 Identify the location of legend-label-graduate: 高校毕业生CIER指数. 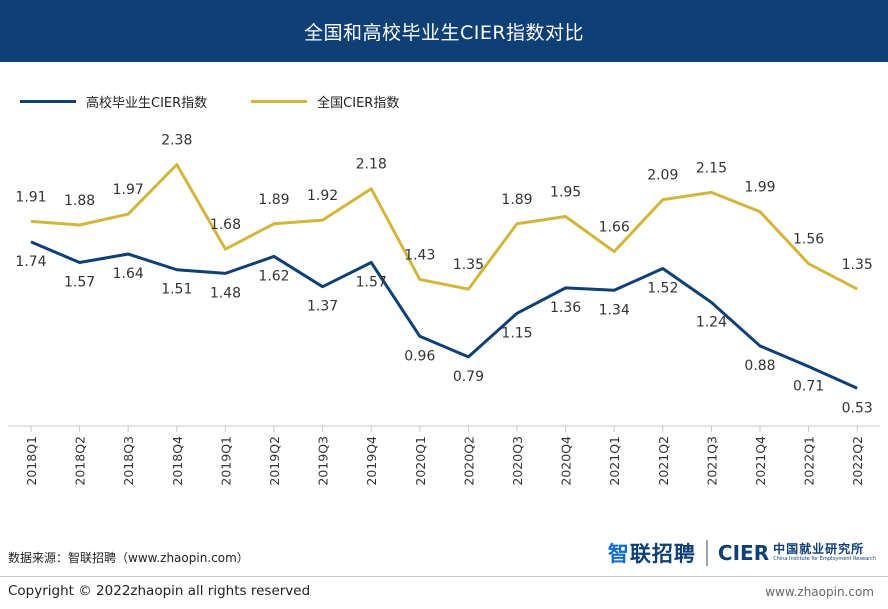
(147, 103).